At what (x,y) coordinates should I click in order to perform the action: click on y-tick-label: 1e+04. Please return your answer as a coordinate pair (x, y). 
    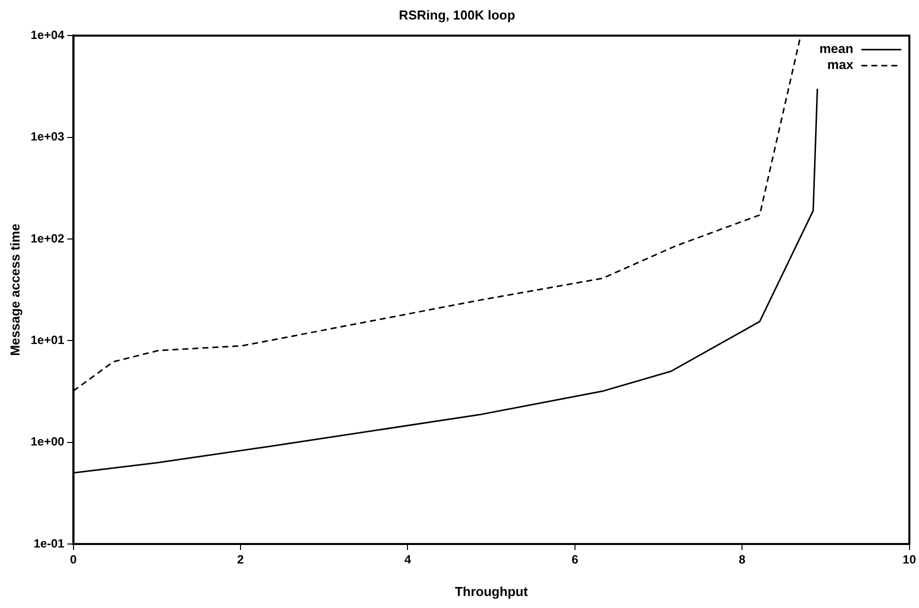
    Looking at the image, I should click on (47, 35).